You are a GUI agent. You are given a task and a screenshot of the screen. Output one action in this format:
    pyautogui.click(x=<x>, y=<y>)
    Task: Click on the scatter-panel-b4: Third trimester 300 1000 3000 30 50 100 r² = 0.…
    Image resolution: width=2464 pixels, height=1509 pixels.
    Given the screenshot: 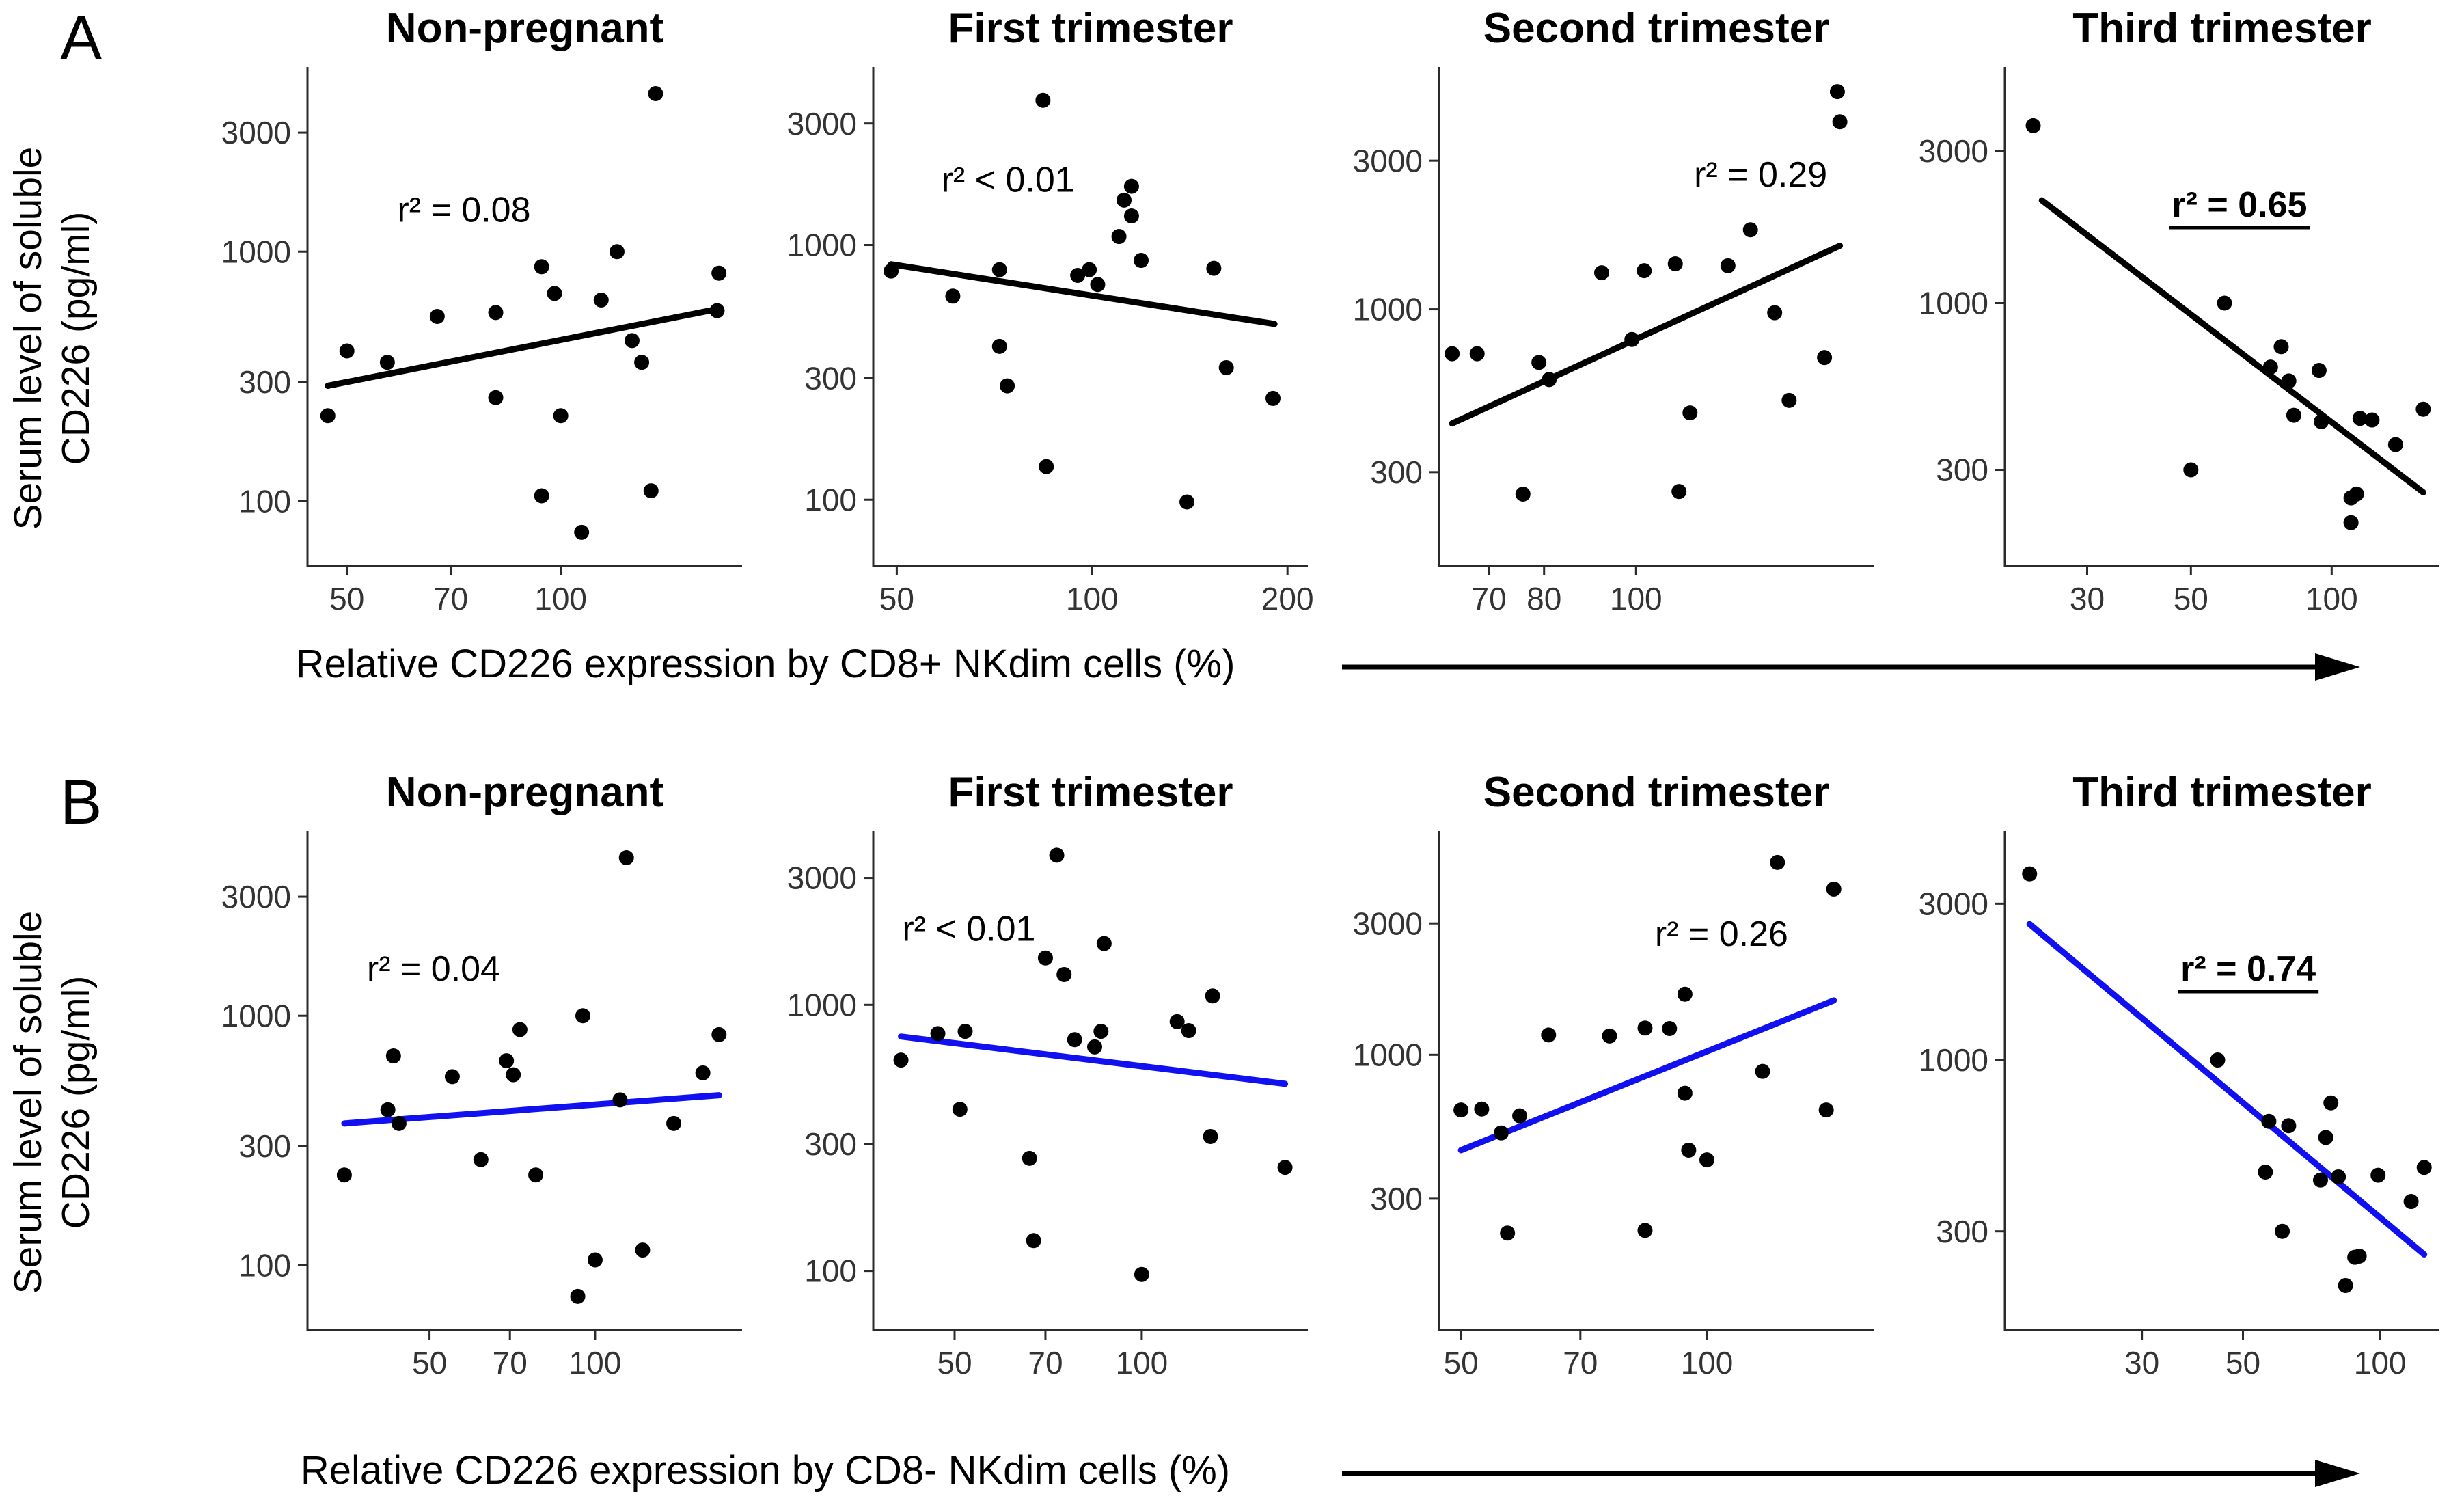 What is the action you would take?
    pyautogui.click(x=2176, y=1080)
    